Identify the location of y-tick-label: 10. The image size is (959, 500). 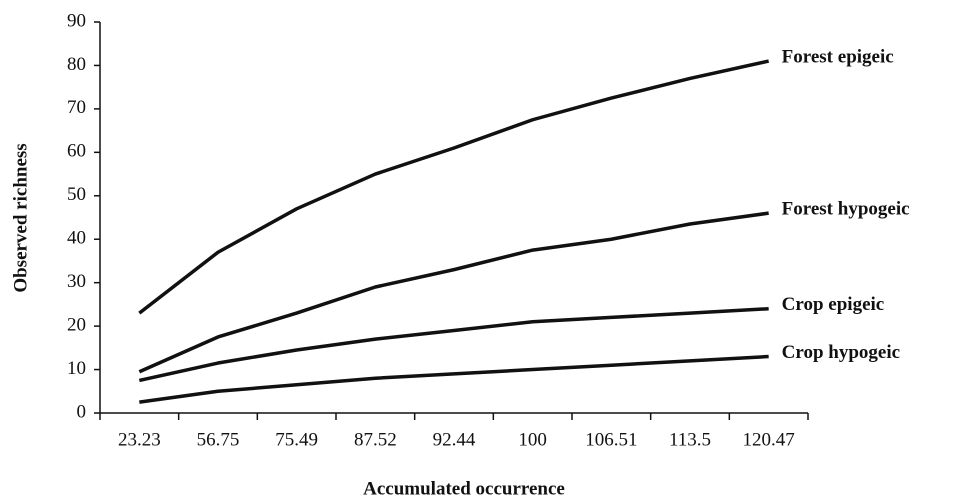
(76, 368).